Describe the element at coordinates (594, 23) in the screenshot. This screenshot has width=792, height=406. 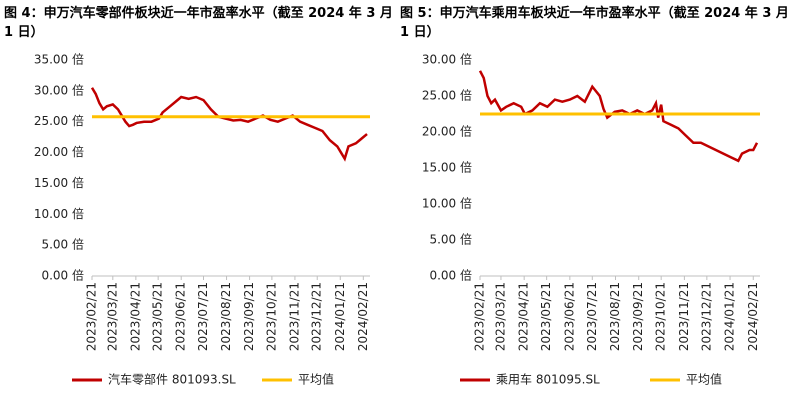
I see `chart-title: 图 5：申万汽车乘用车板块近一年市盈率水平（截至 2024 年 3 月 1 日）` at that location.